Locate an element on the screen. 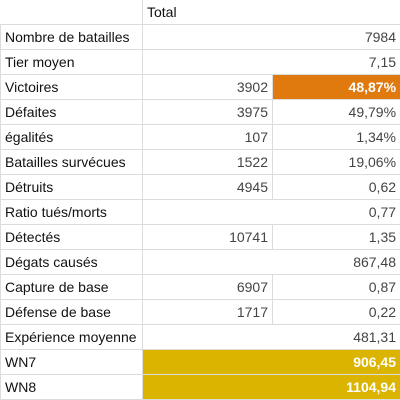  stat-row-survived: Batailles survécues 1522 19,06% is located at coordinates (200, 162).